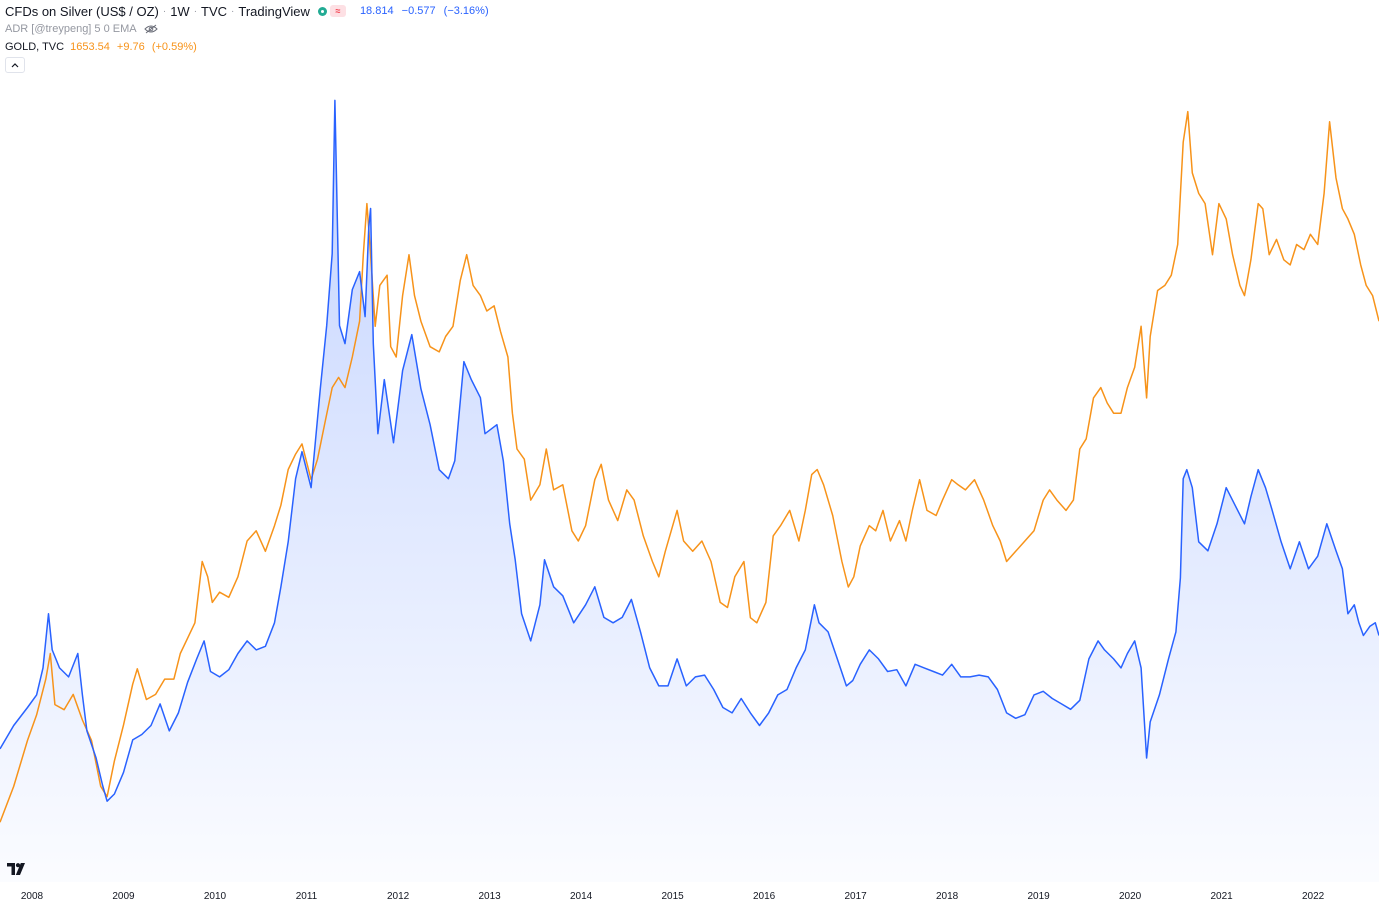 Image resolution: width=1379 pixels, height=903 pixels. I want to click on hidden-eye-icon, so click(150, 29).